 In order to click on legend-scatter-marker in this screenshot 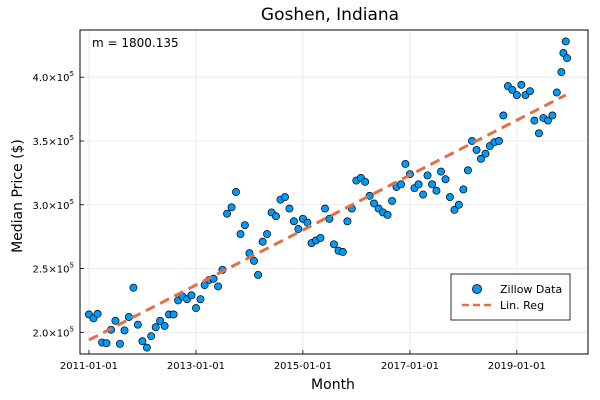, I will do `click(477, 289)`.